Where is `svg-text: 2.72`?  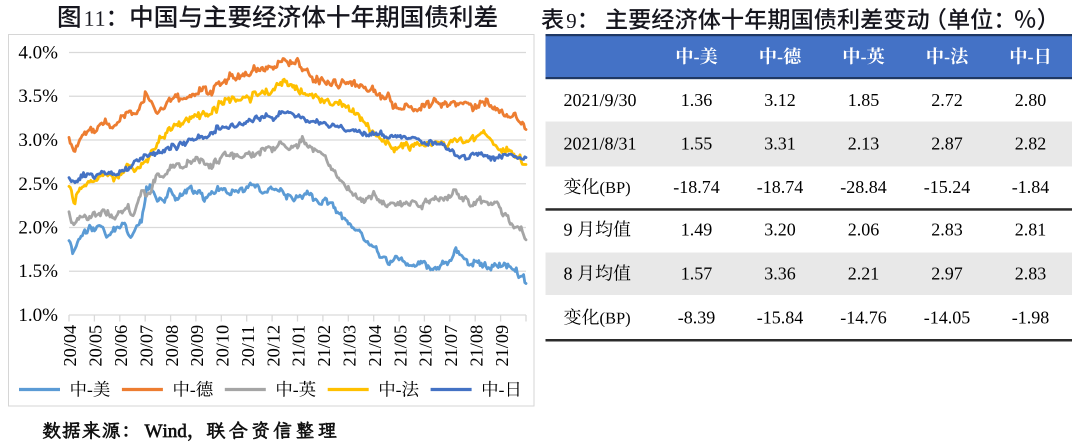 svg-text: 2.72 is located at coordinates (947, 100).